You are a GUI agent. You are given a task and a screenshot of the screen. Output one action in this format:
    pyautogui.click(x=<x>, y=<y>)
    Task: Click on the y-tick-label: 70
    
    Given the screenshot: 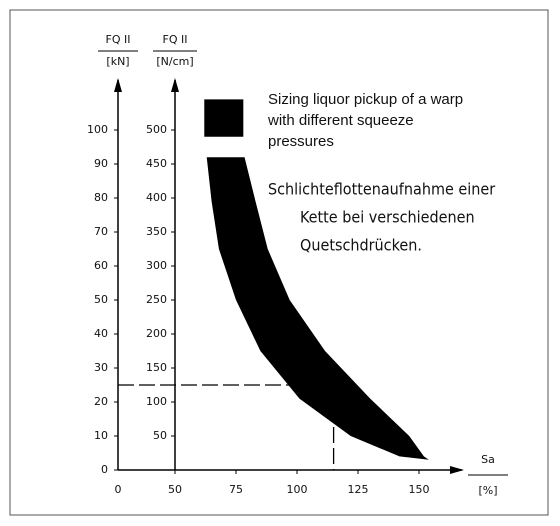 What is the action you would take?
    pyautogui.click(x=101, y=231)
    